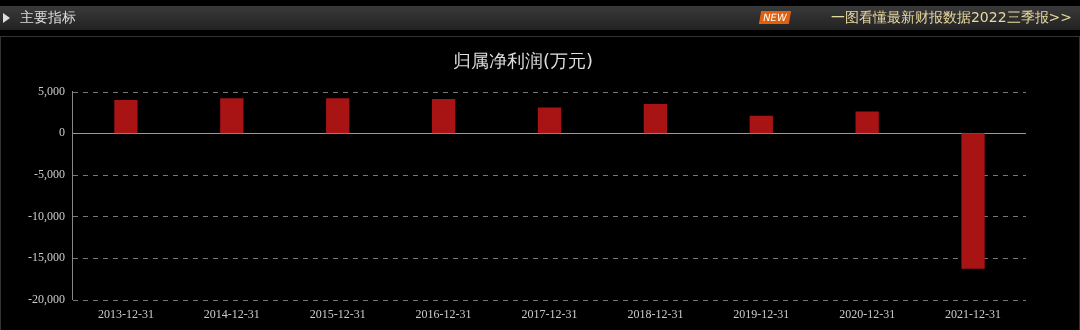  I want to click on text: 一图看懂最新财报数据2022三季报>>, so click(951, 18).